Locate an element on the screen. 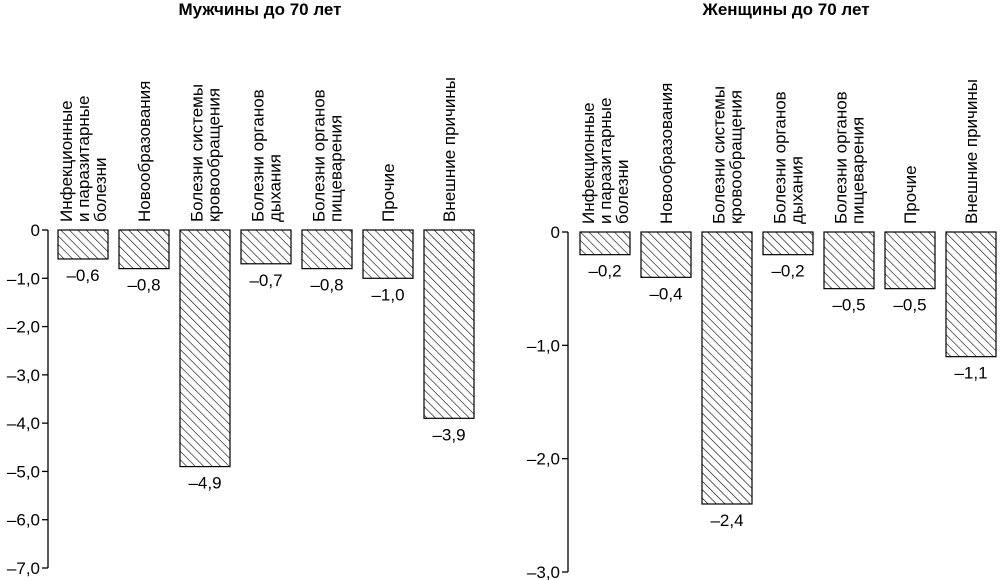  y-tick-label: –5,0 is located at coordinates (23, 471).